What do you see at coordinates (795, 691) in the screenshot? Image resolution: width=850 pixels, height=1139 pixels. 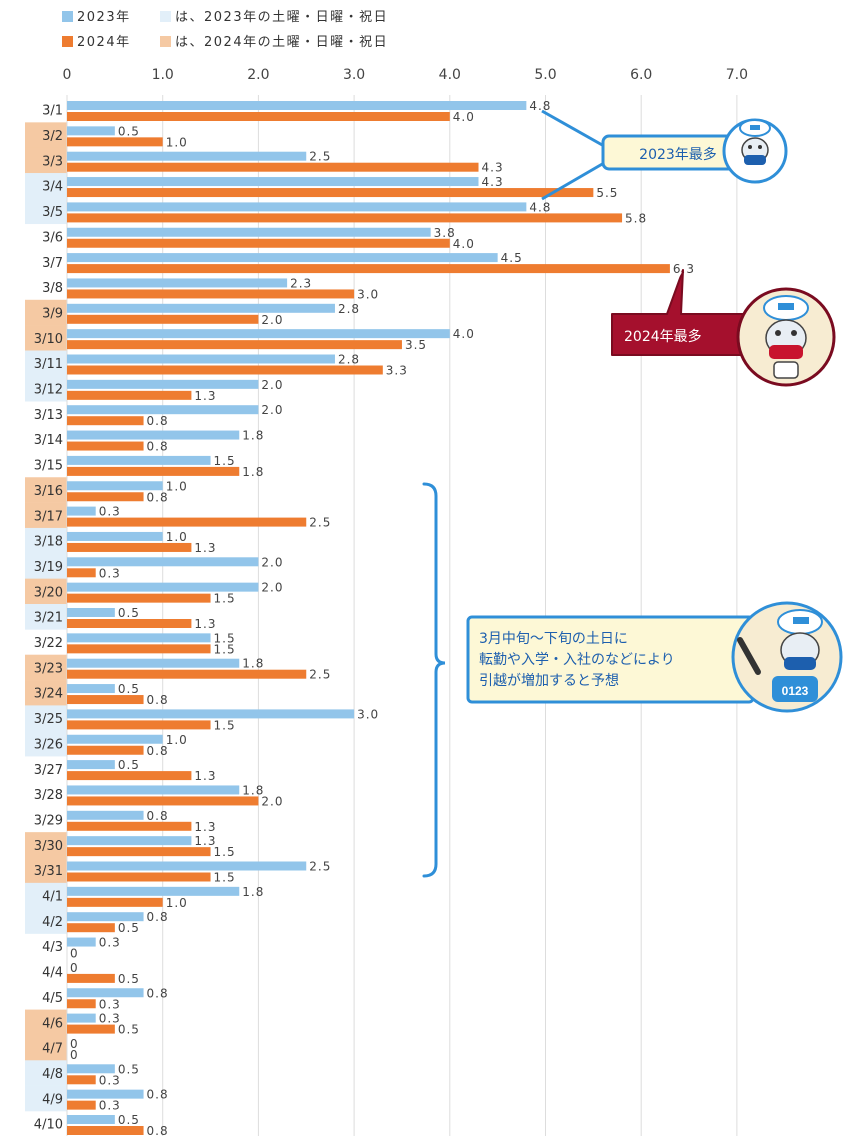 I see `mascot-number: 0123` at bounding box center [795, 691].